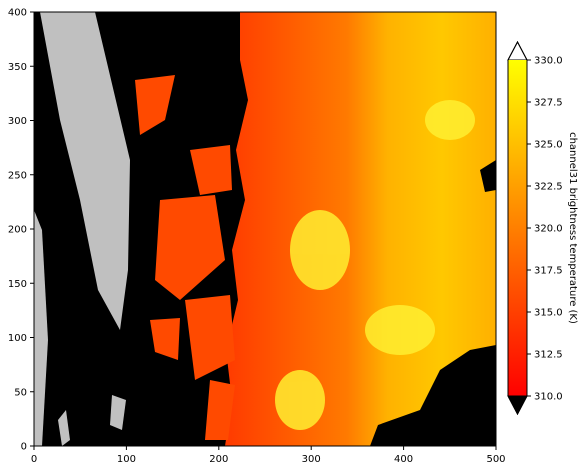 The image size is (583, 474). Describe the element at coordinates (548, 313) in the screenshot. I see `colorbar-tick-label: 315.0` at that location.